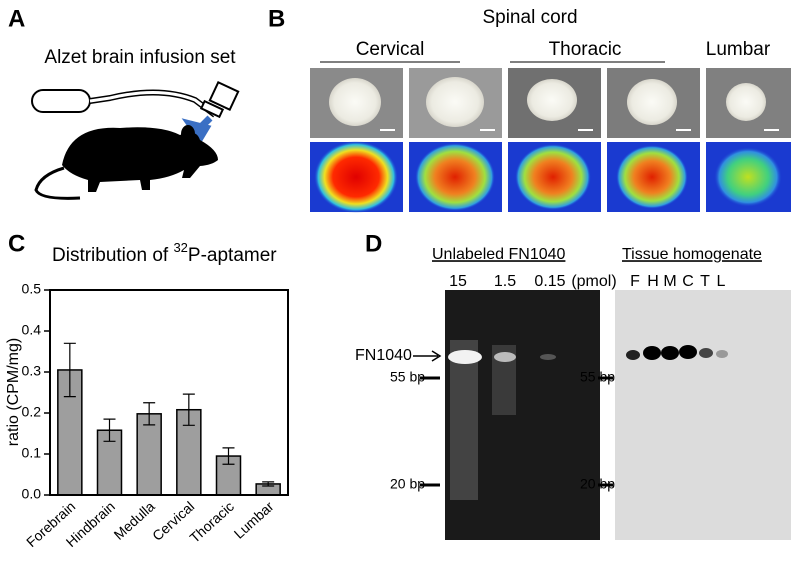 The image size is (791, 569). Describe the element at coordinates (32, 453) in the screenshot. I see `y-tick-label: 0.1` at that location.